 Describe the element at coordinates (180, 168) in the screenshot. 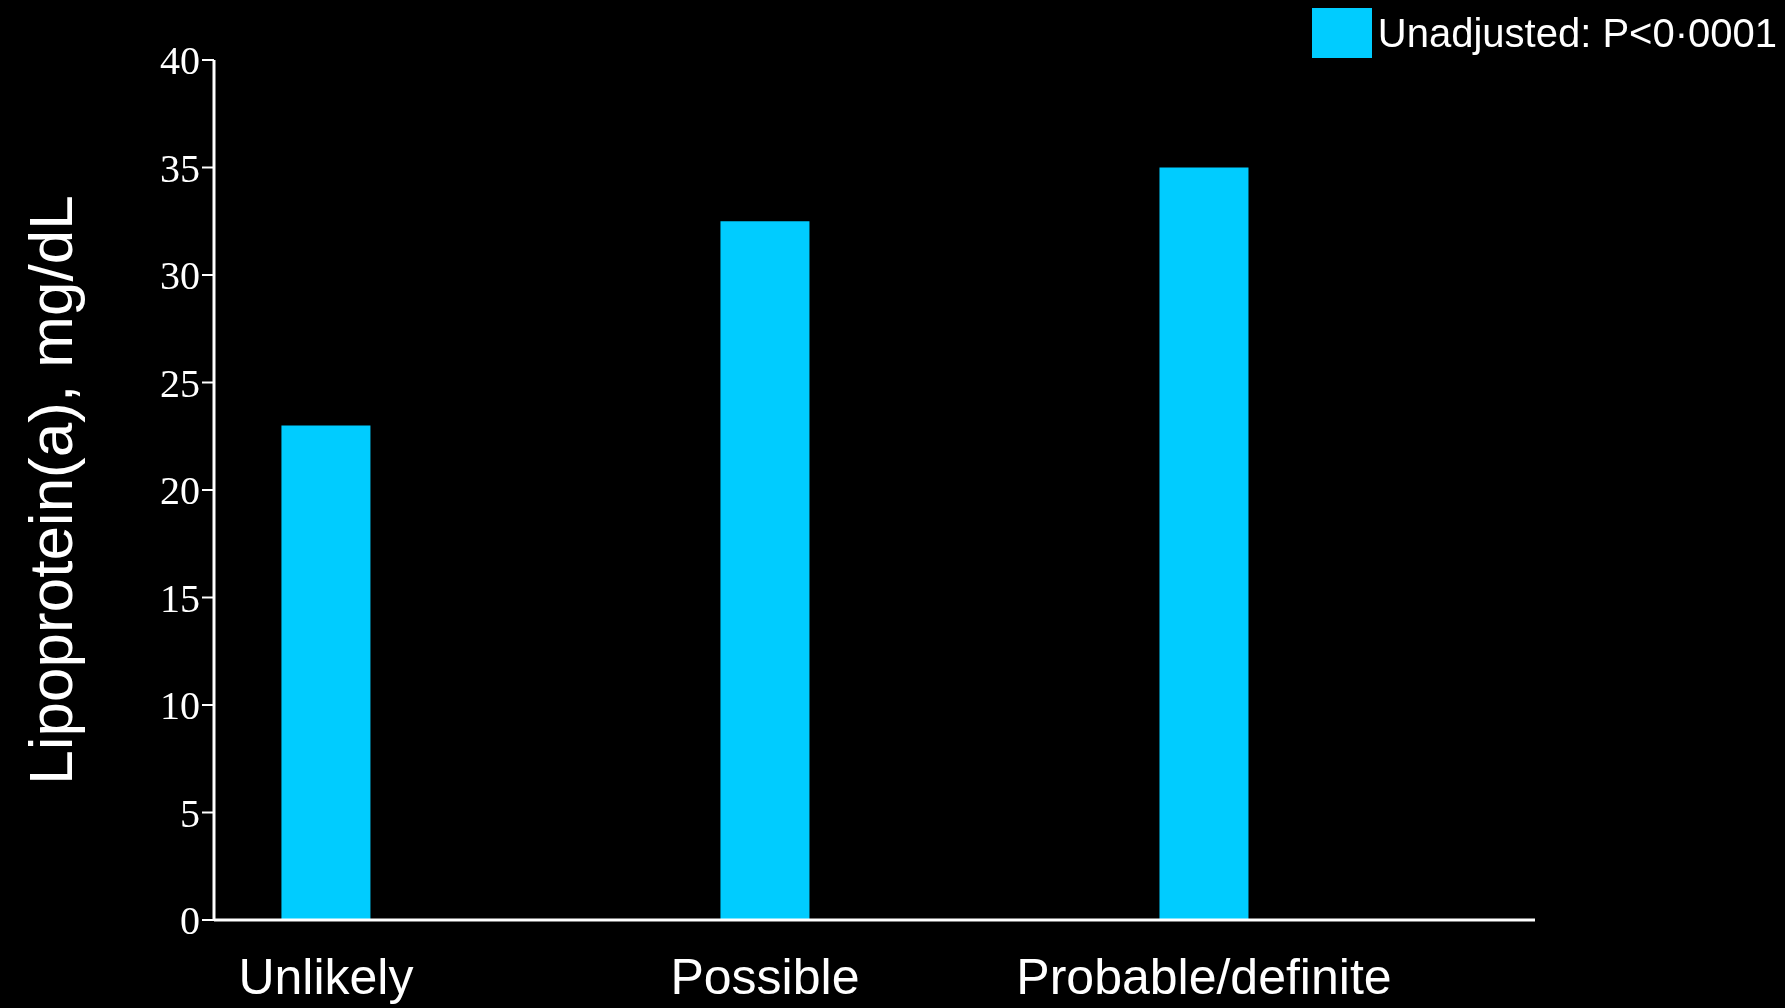

I see `y-tick-label: 35` at that location.